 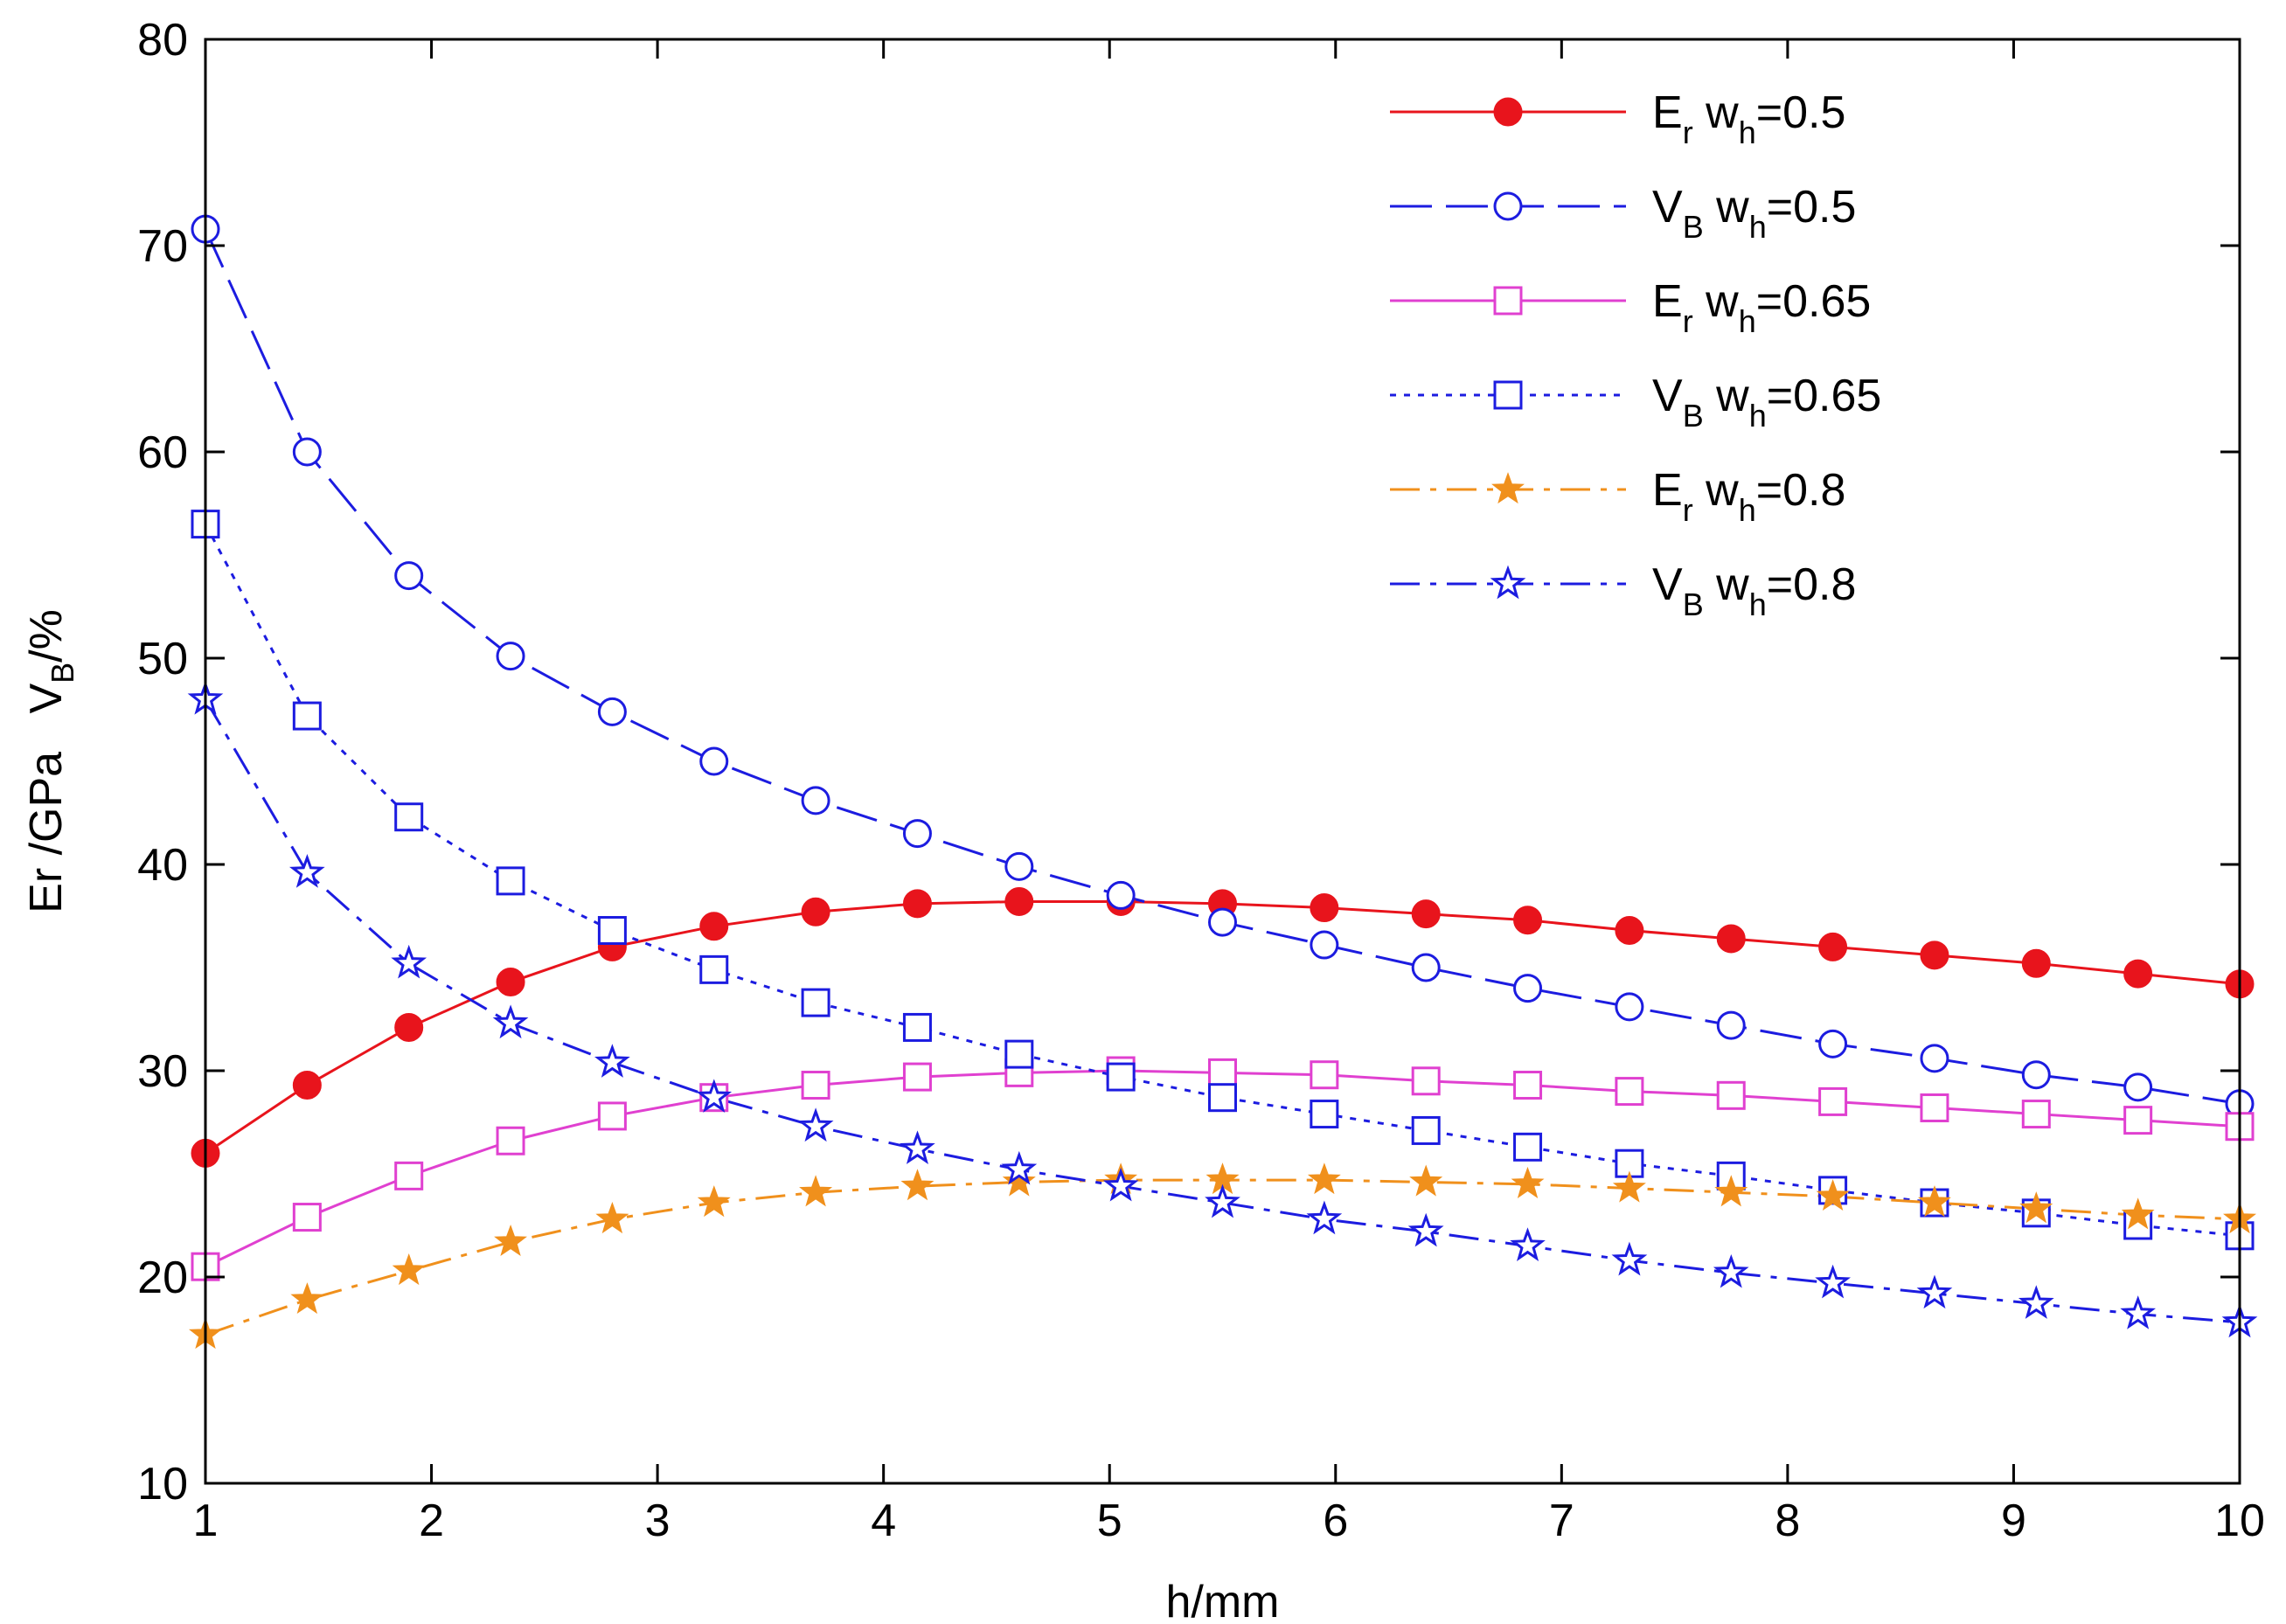 What do you see at coordinates (206, 1521) in the screenshot?
I see `x-tick-label: 1` at bounding box center [206, 1521].